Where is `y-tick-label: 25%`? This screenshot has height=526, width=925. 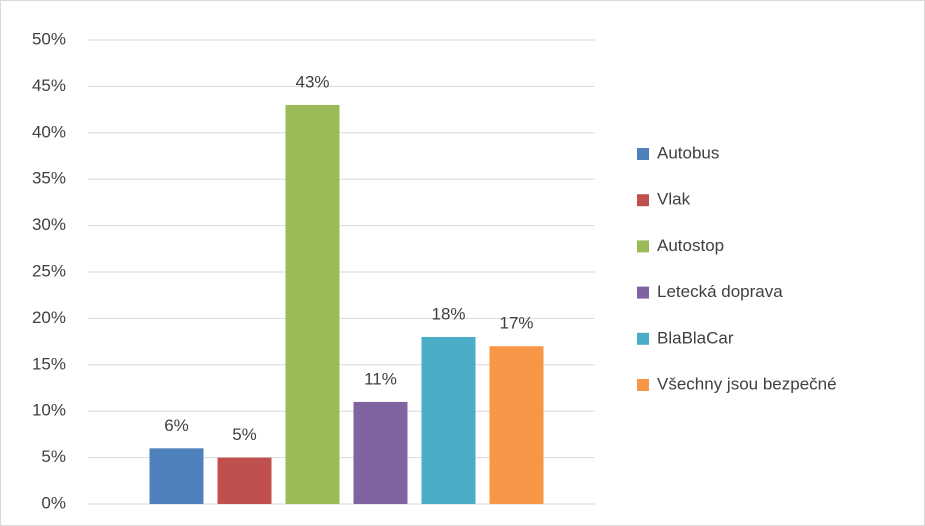 y-tick-label: 25% is located at coordinates (49, 270).